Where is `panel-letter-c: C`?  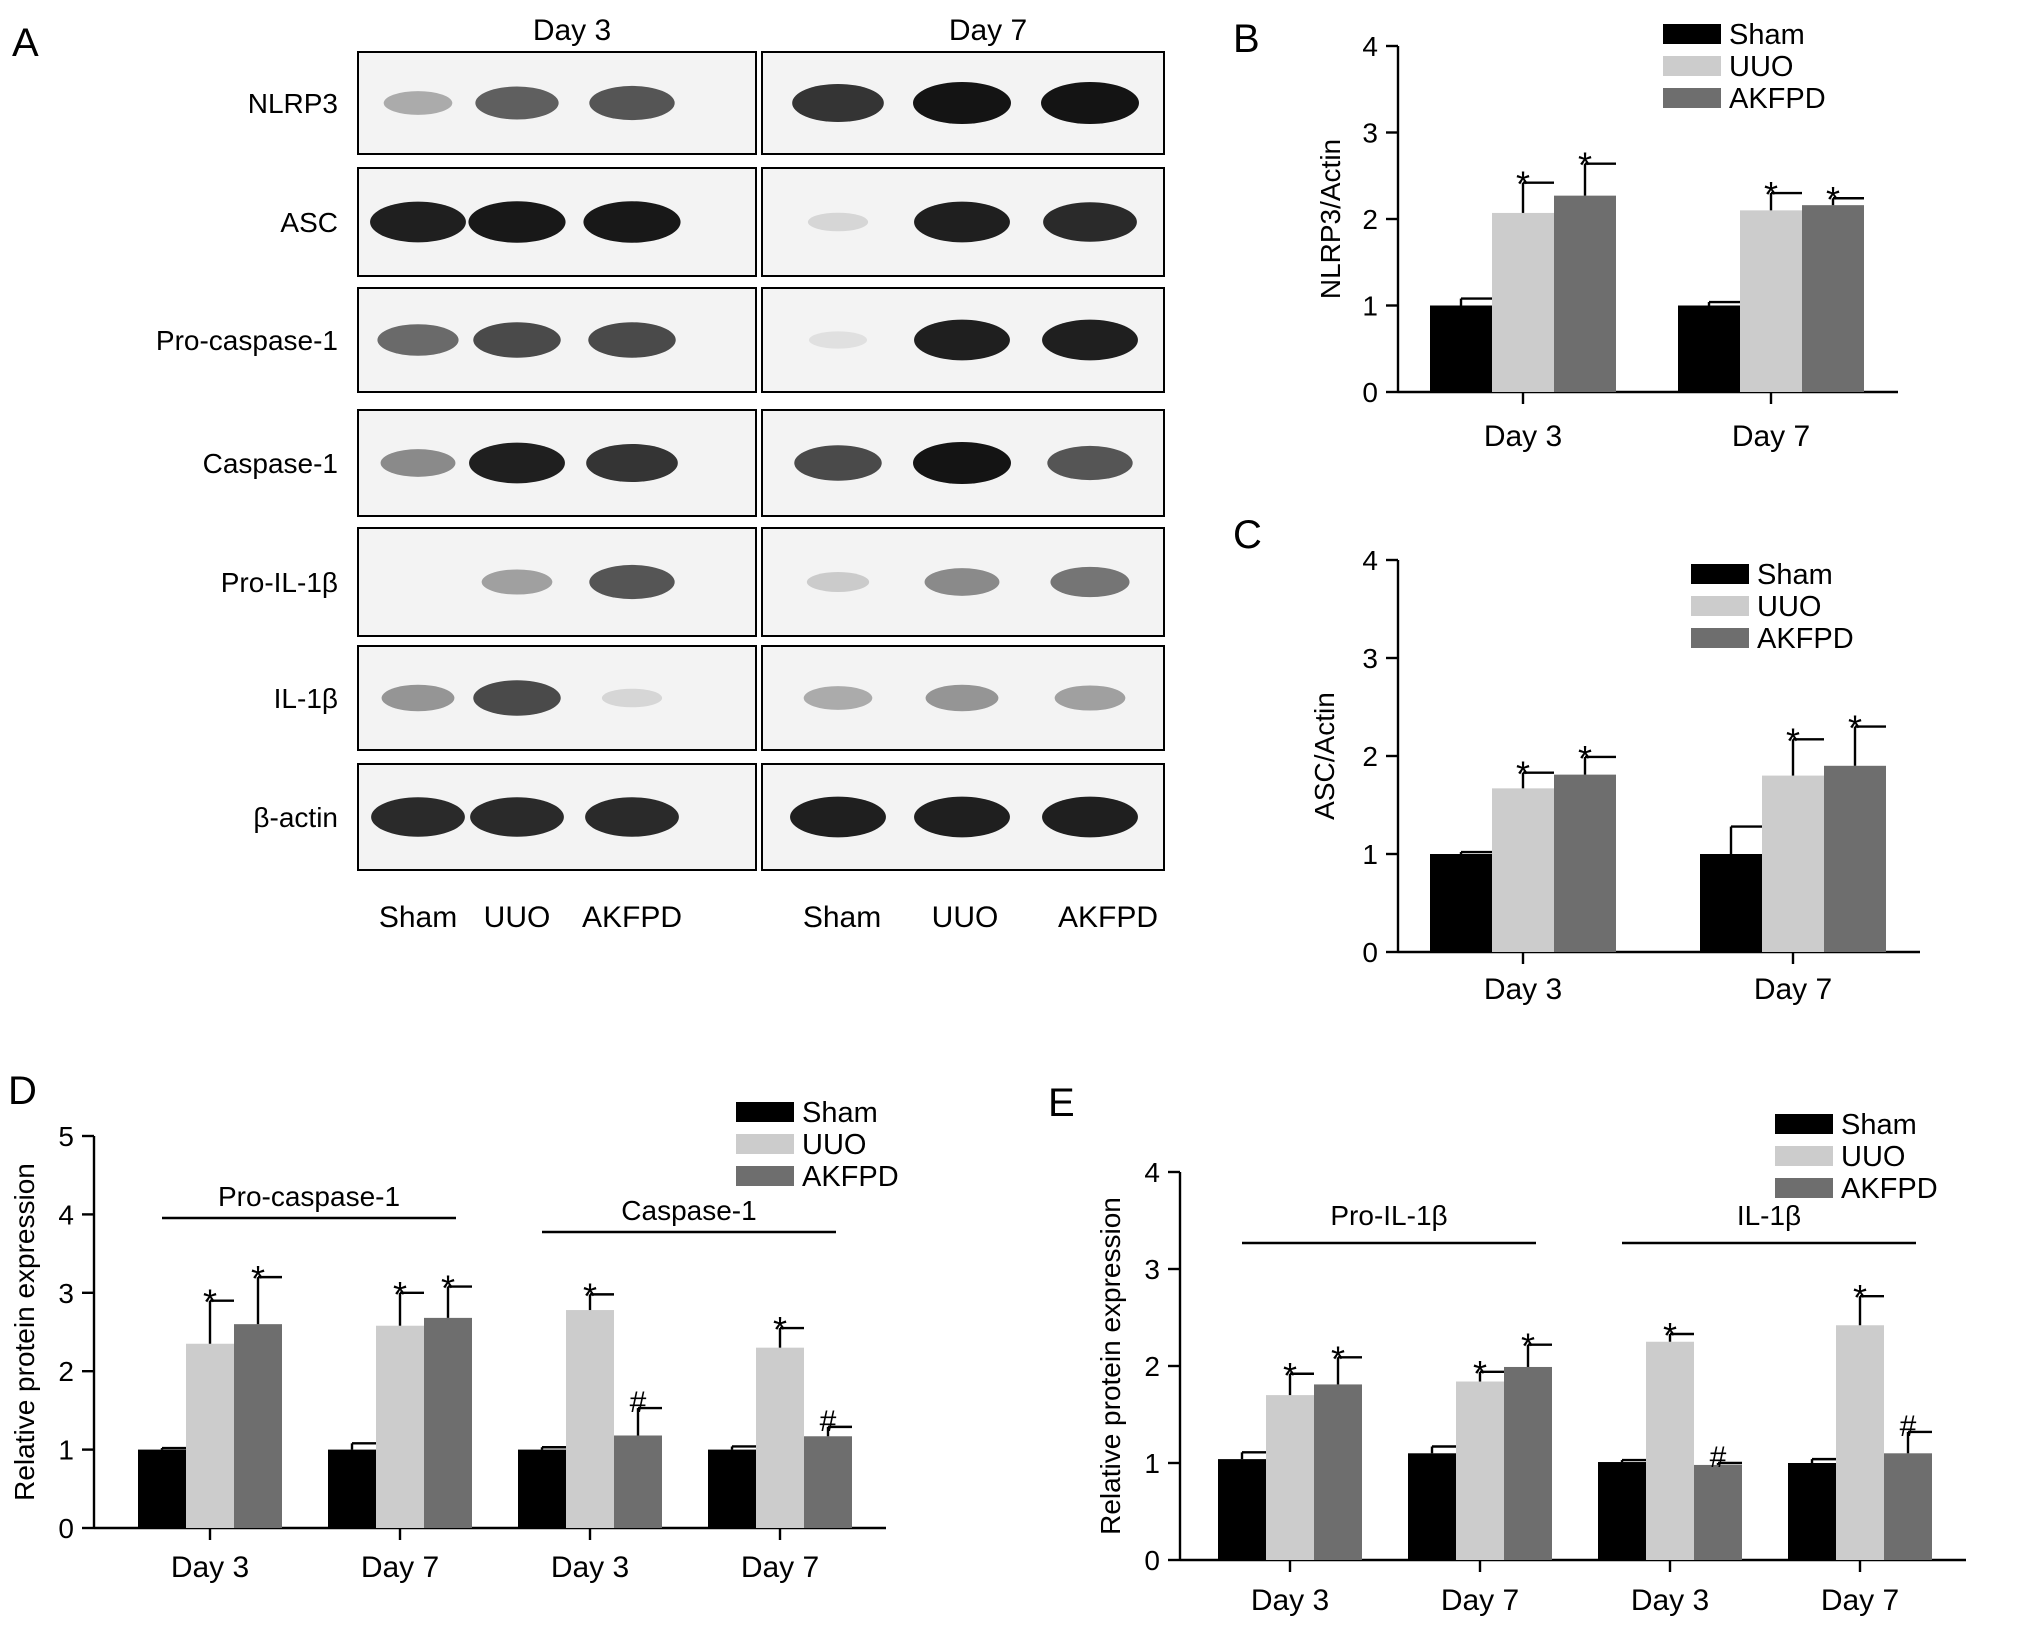
panel-letter-c: C is located at coordinates (1247, 535).